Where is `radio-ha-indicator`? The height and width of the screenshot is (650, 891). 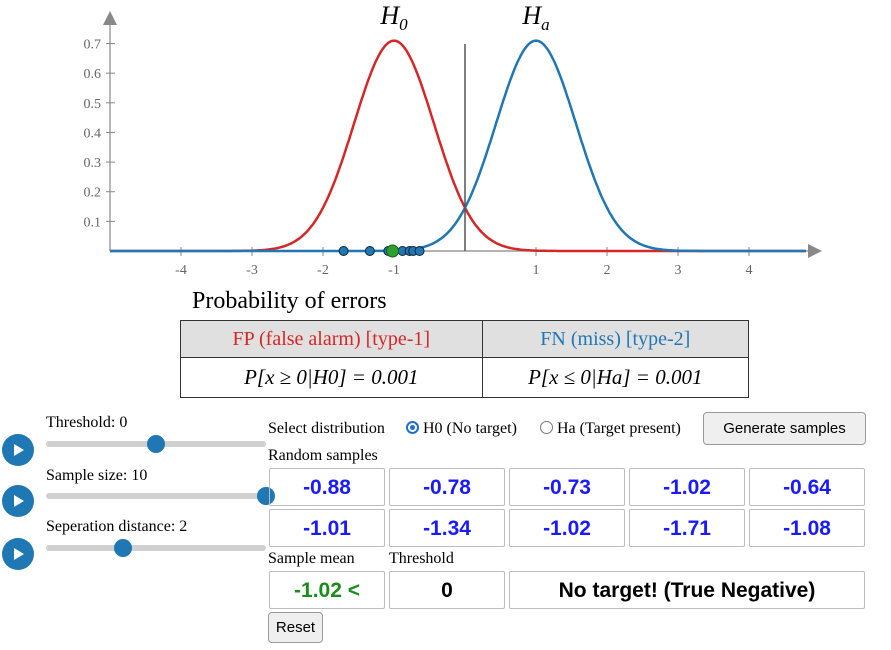
radio-ha-indicator is located at coordinates (546, 427).